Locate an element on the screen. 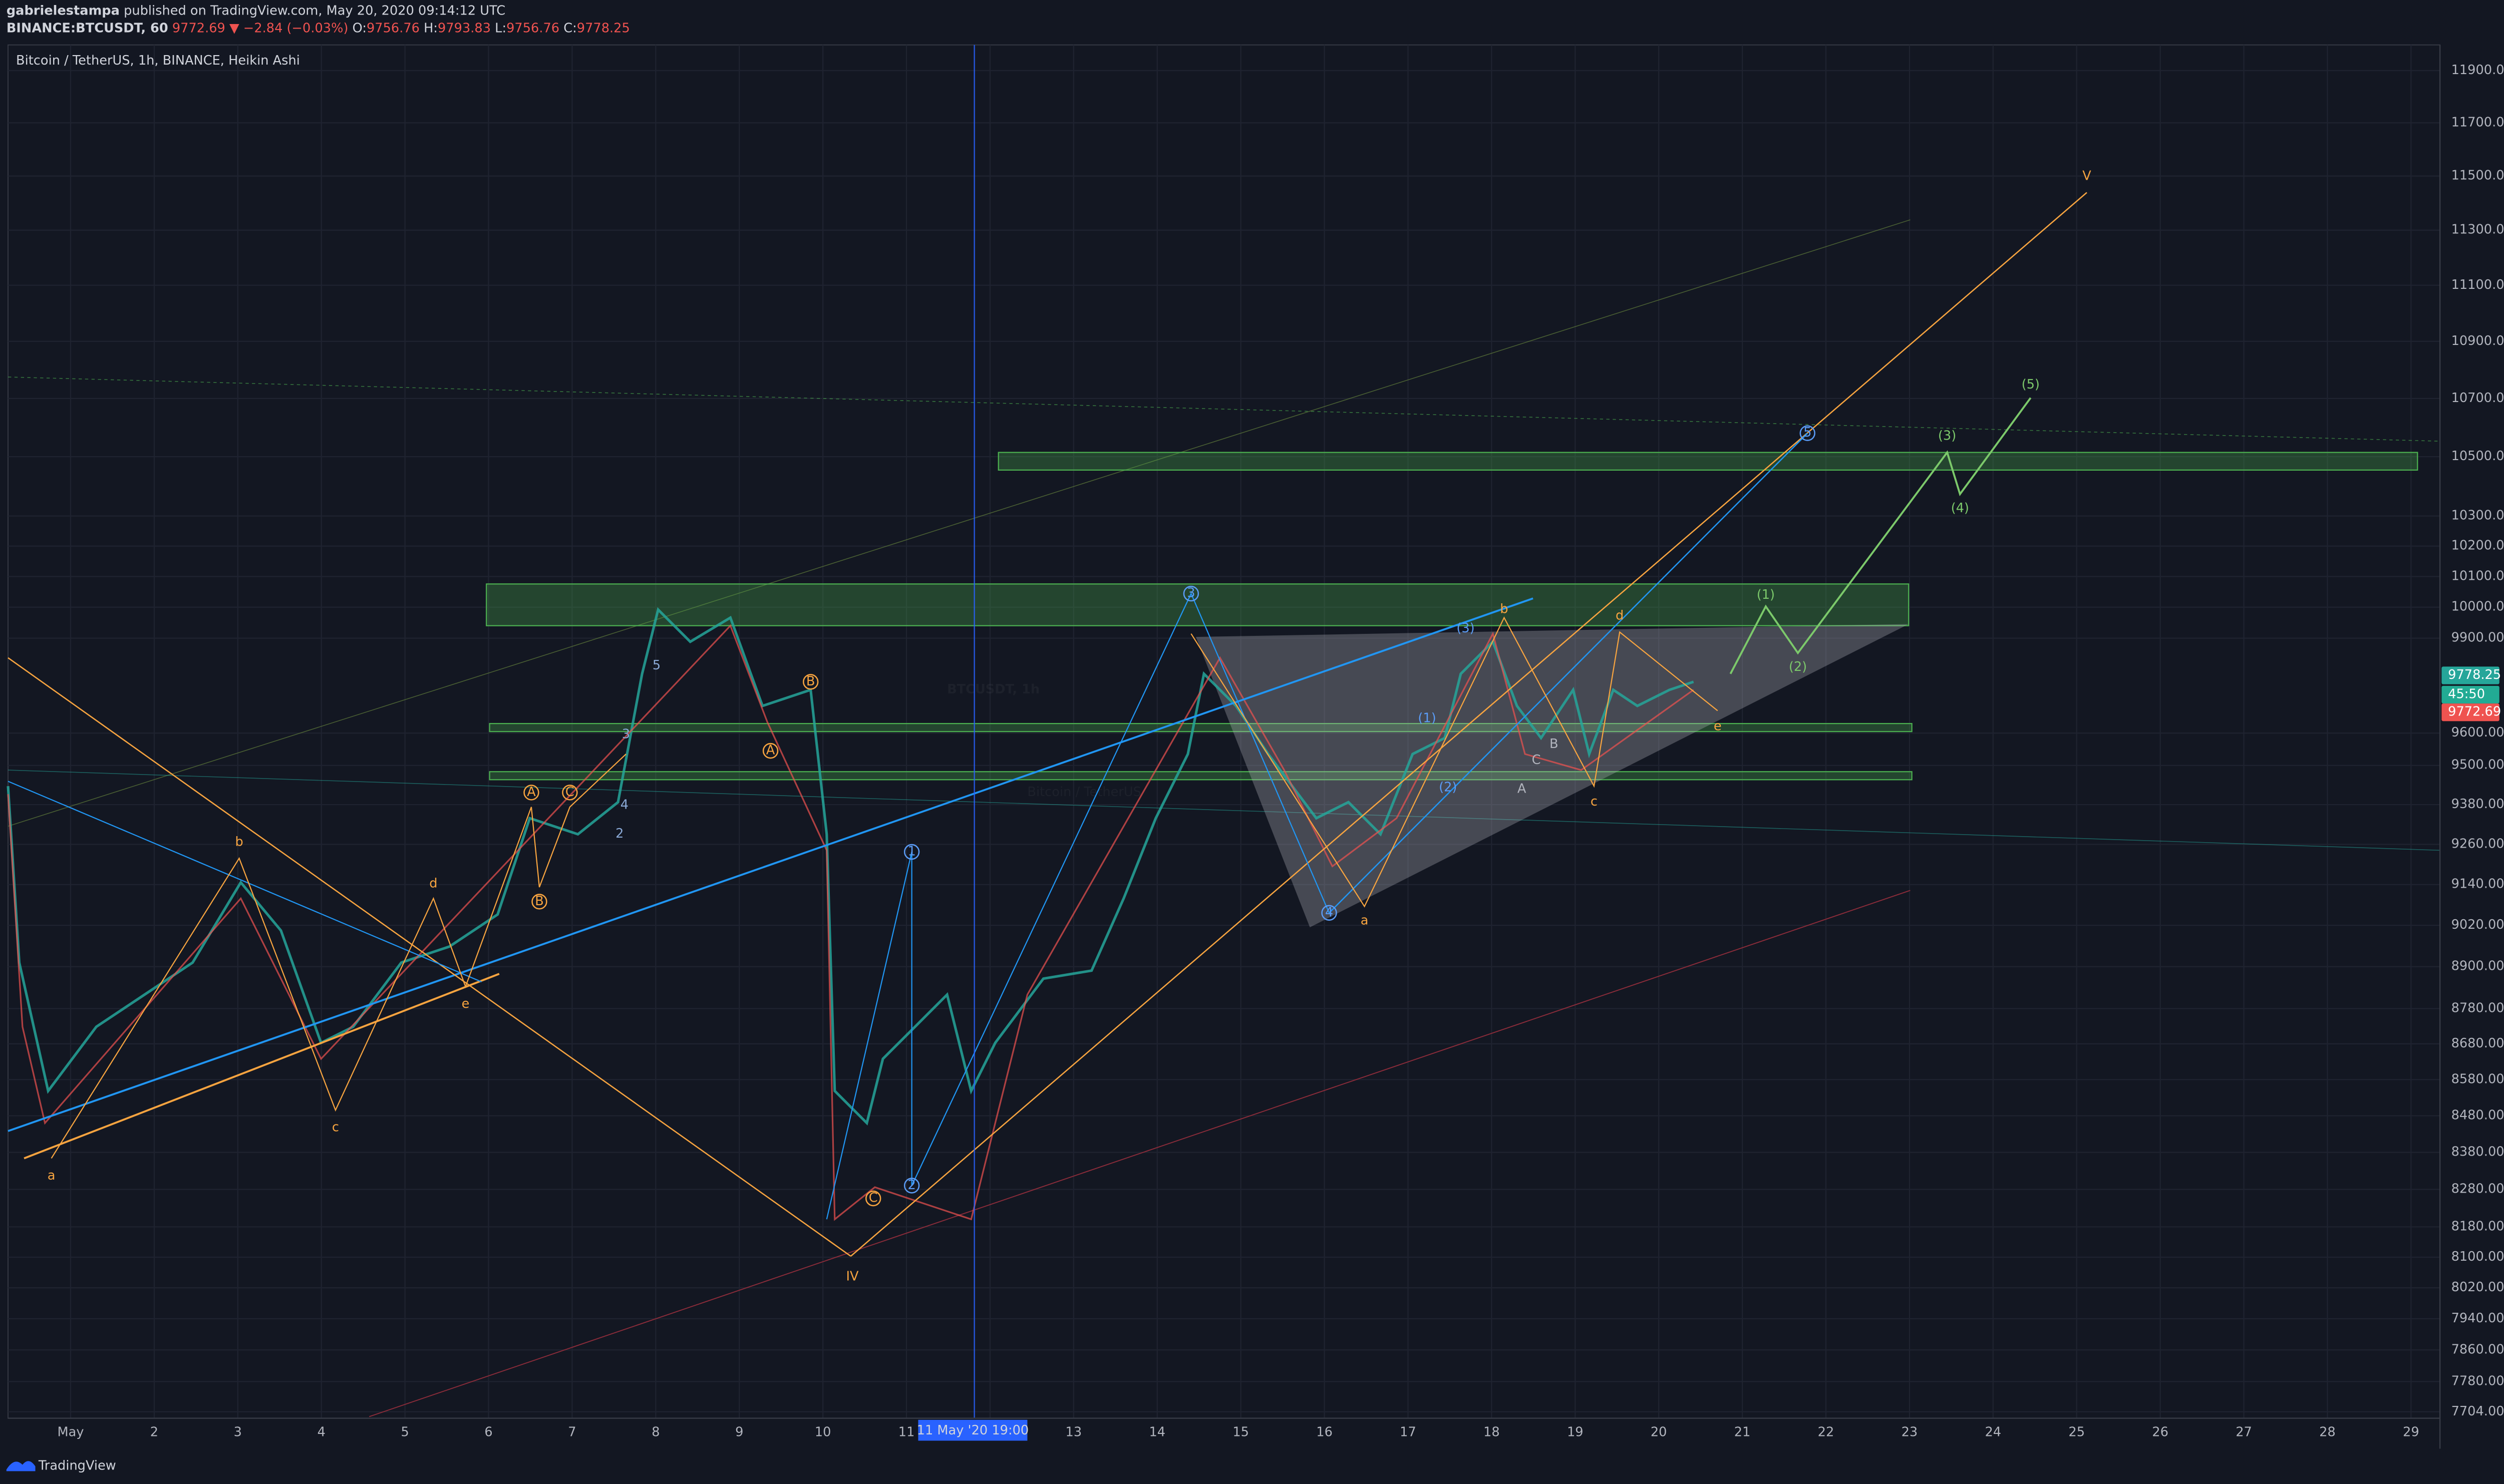 The width and height of the screenshot is (2504, 1484). price-label: 9900.00 is located at coordinates (2477, 637).